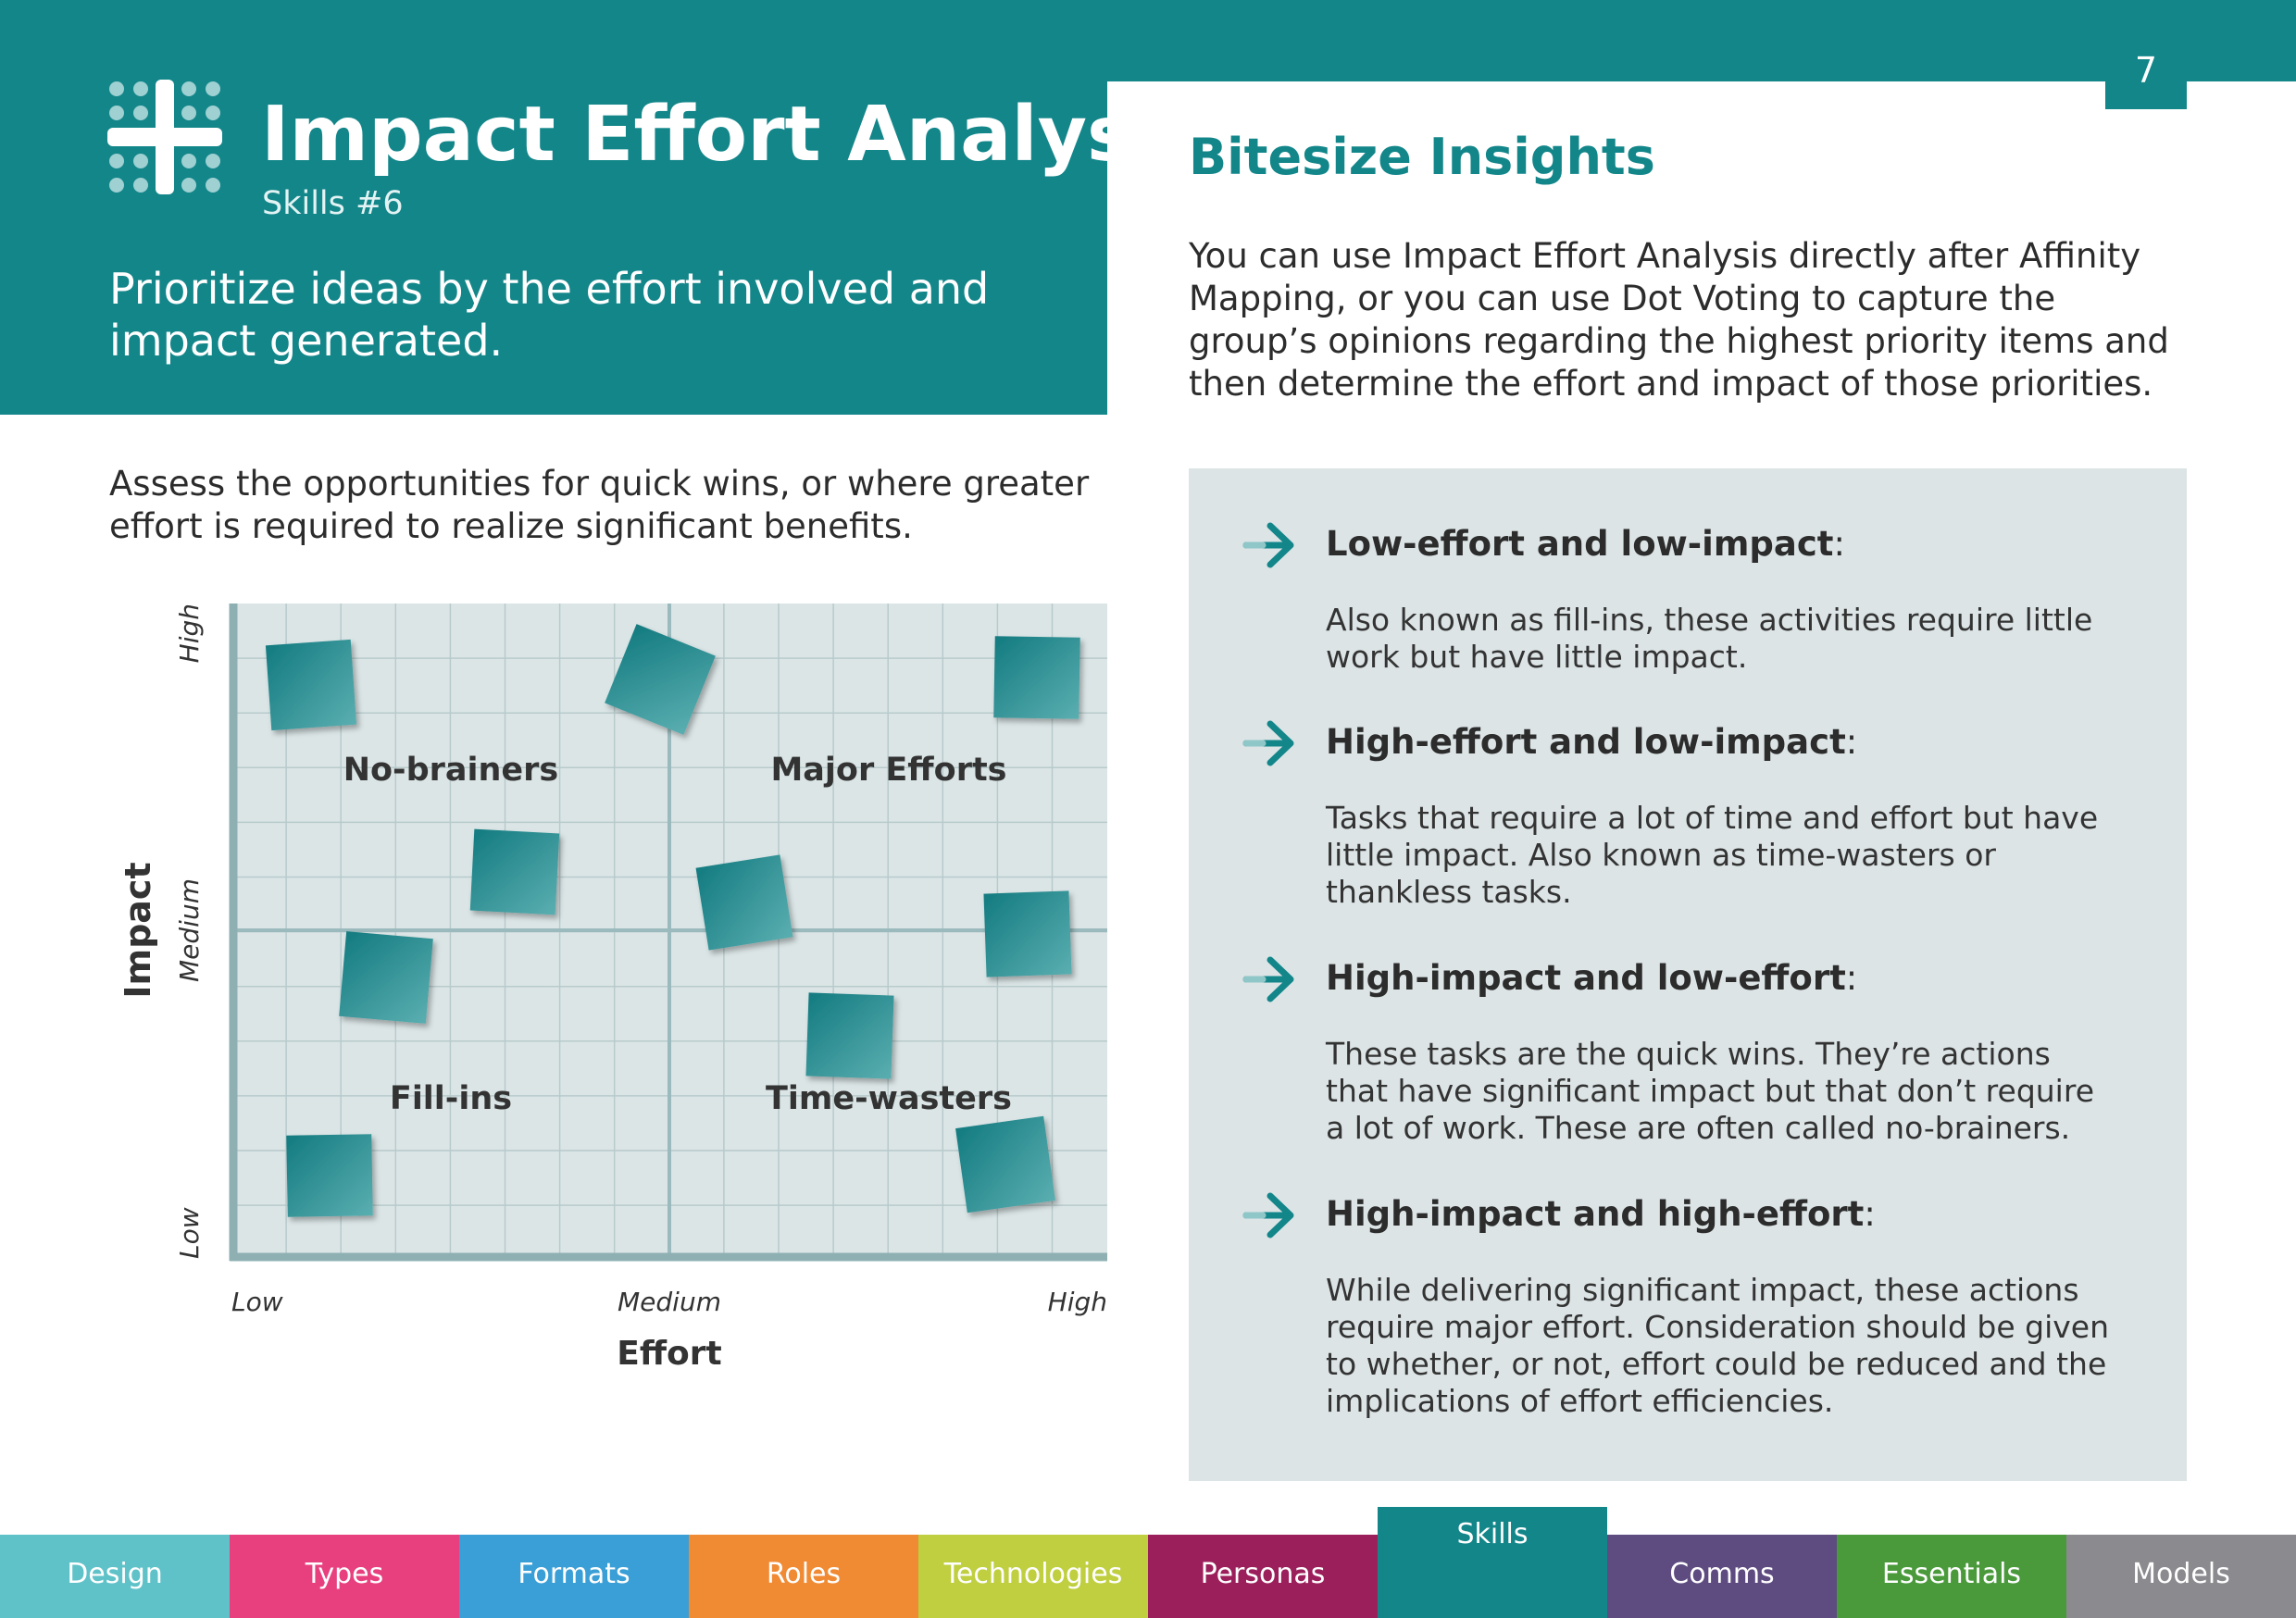  Describe the element at coordinates (574, 1576) in the screenshot. I see `nav-tab-formats: Formats` at that location.